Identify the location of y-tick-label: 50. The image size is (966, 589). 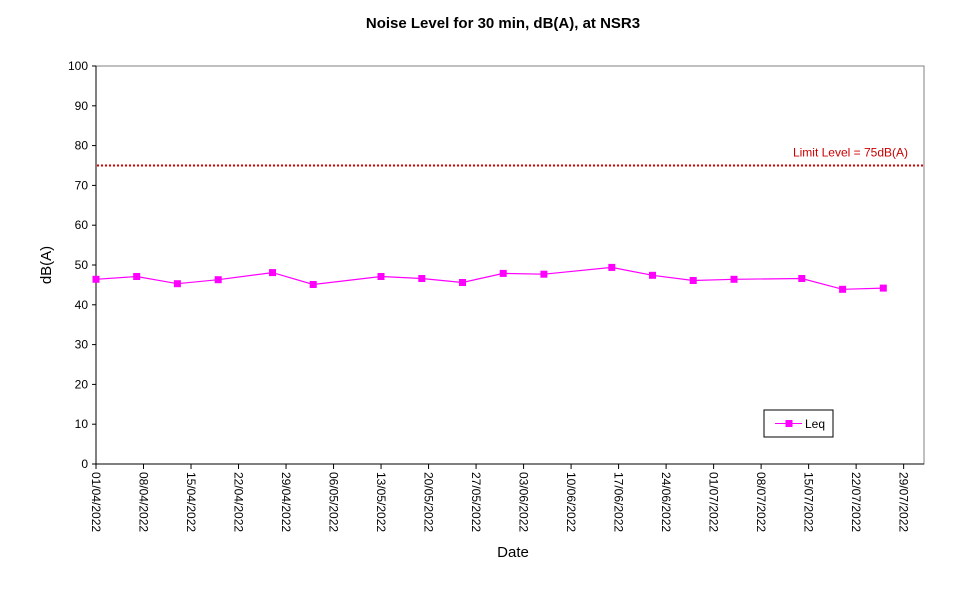
(82, 265).